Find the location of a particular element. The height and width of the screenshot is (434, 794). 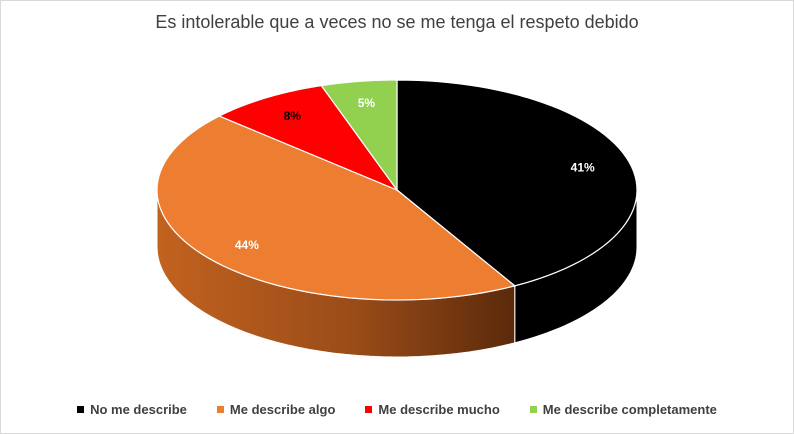

pie-slice-me-describe-completamente is located at coordinates (359, 135).